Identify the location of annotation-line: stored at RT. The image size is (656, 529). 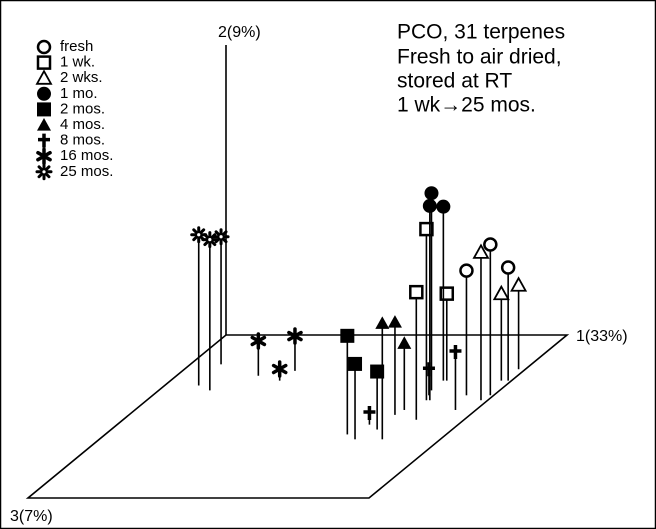
(454, 81).